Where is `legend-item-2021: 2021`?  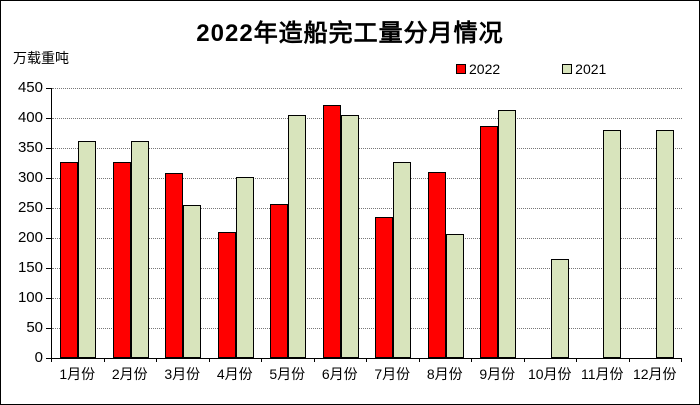 legend-item-2021: 2021 is located at coordinates (584, 69).